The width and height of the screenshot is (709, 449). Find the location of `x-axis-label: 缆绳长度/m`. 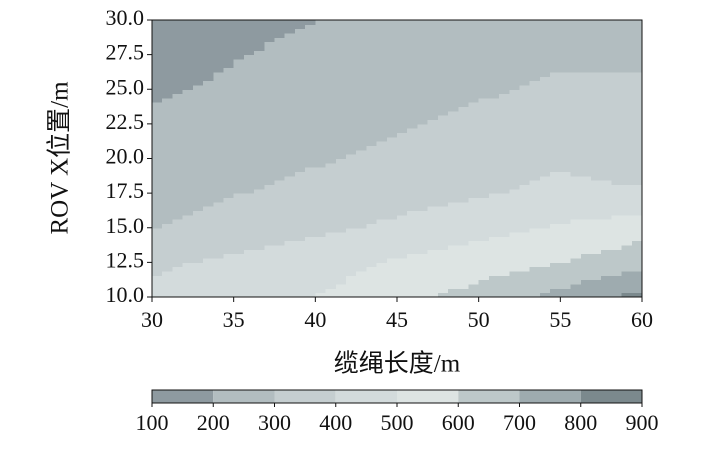

x-axis-label: 缆绳长度/m is located at coordinates (397, 364).